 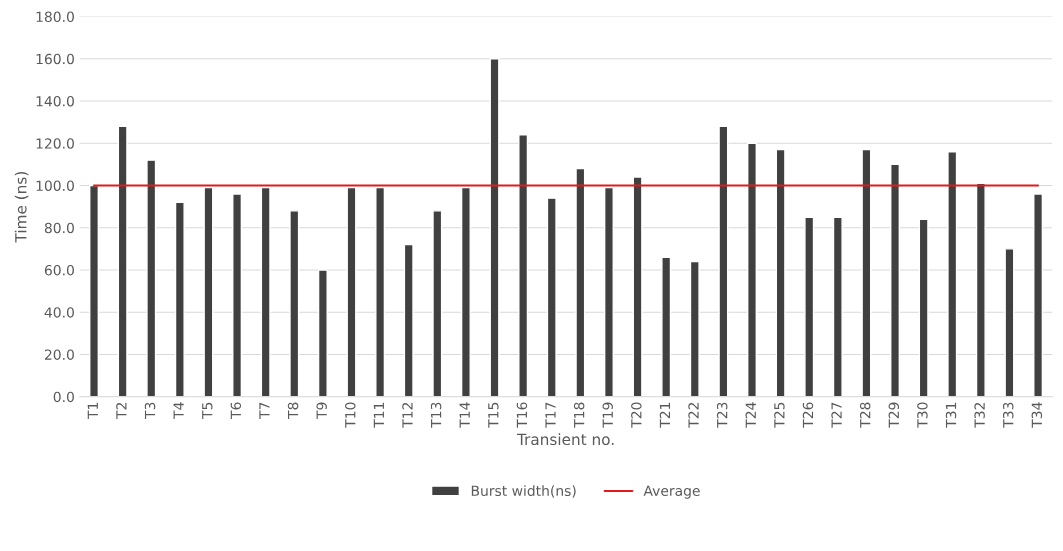 What do you see at coordinates (236, 410) in the screenshot?
I see `x-tick-label: T6` at bounding box center [236, 410].